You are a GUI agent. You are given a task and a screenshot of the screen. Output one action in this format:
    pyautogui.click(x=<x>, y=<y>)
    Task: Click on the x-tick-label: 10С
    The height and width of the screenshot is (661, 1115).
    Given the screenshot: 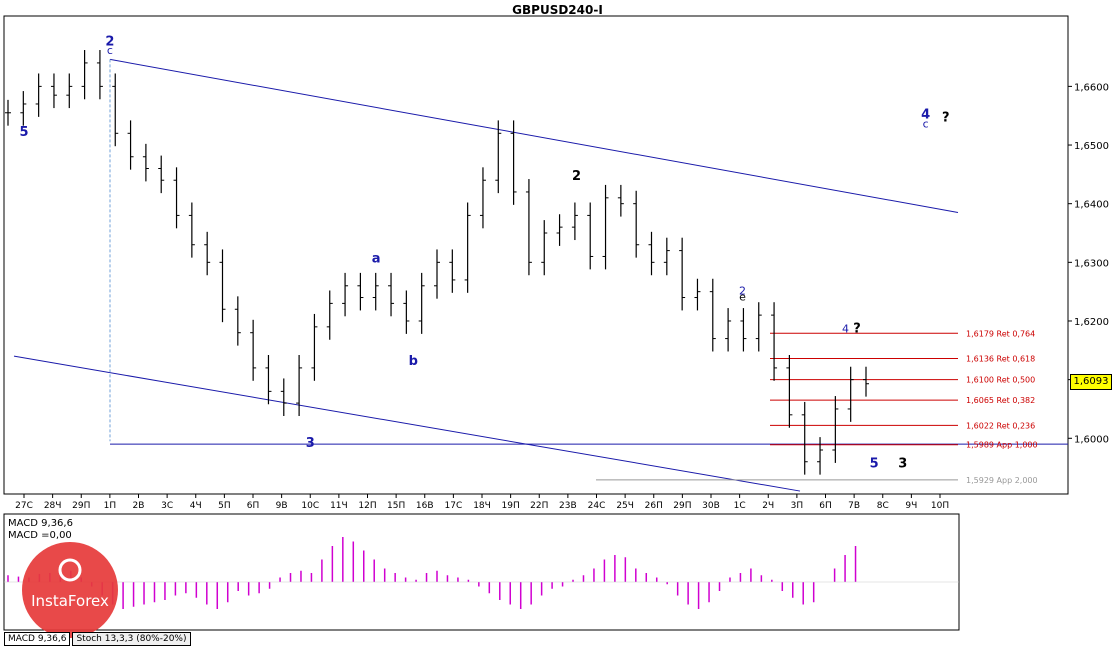 What is the action you would take?
    pyautogui.click(x=310, y=506)
    